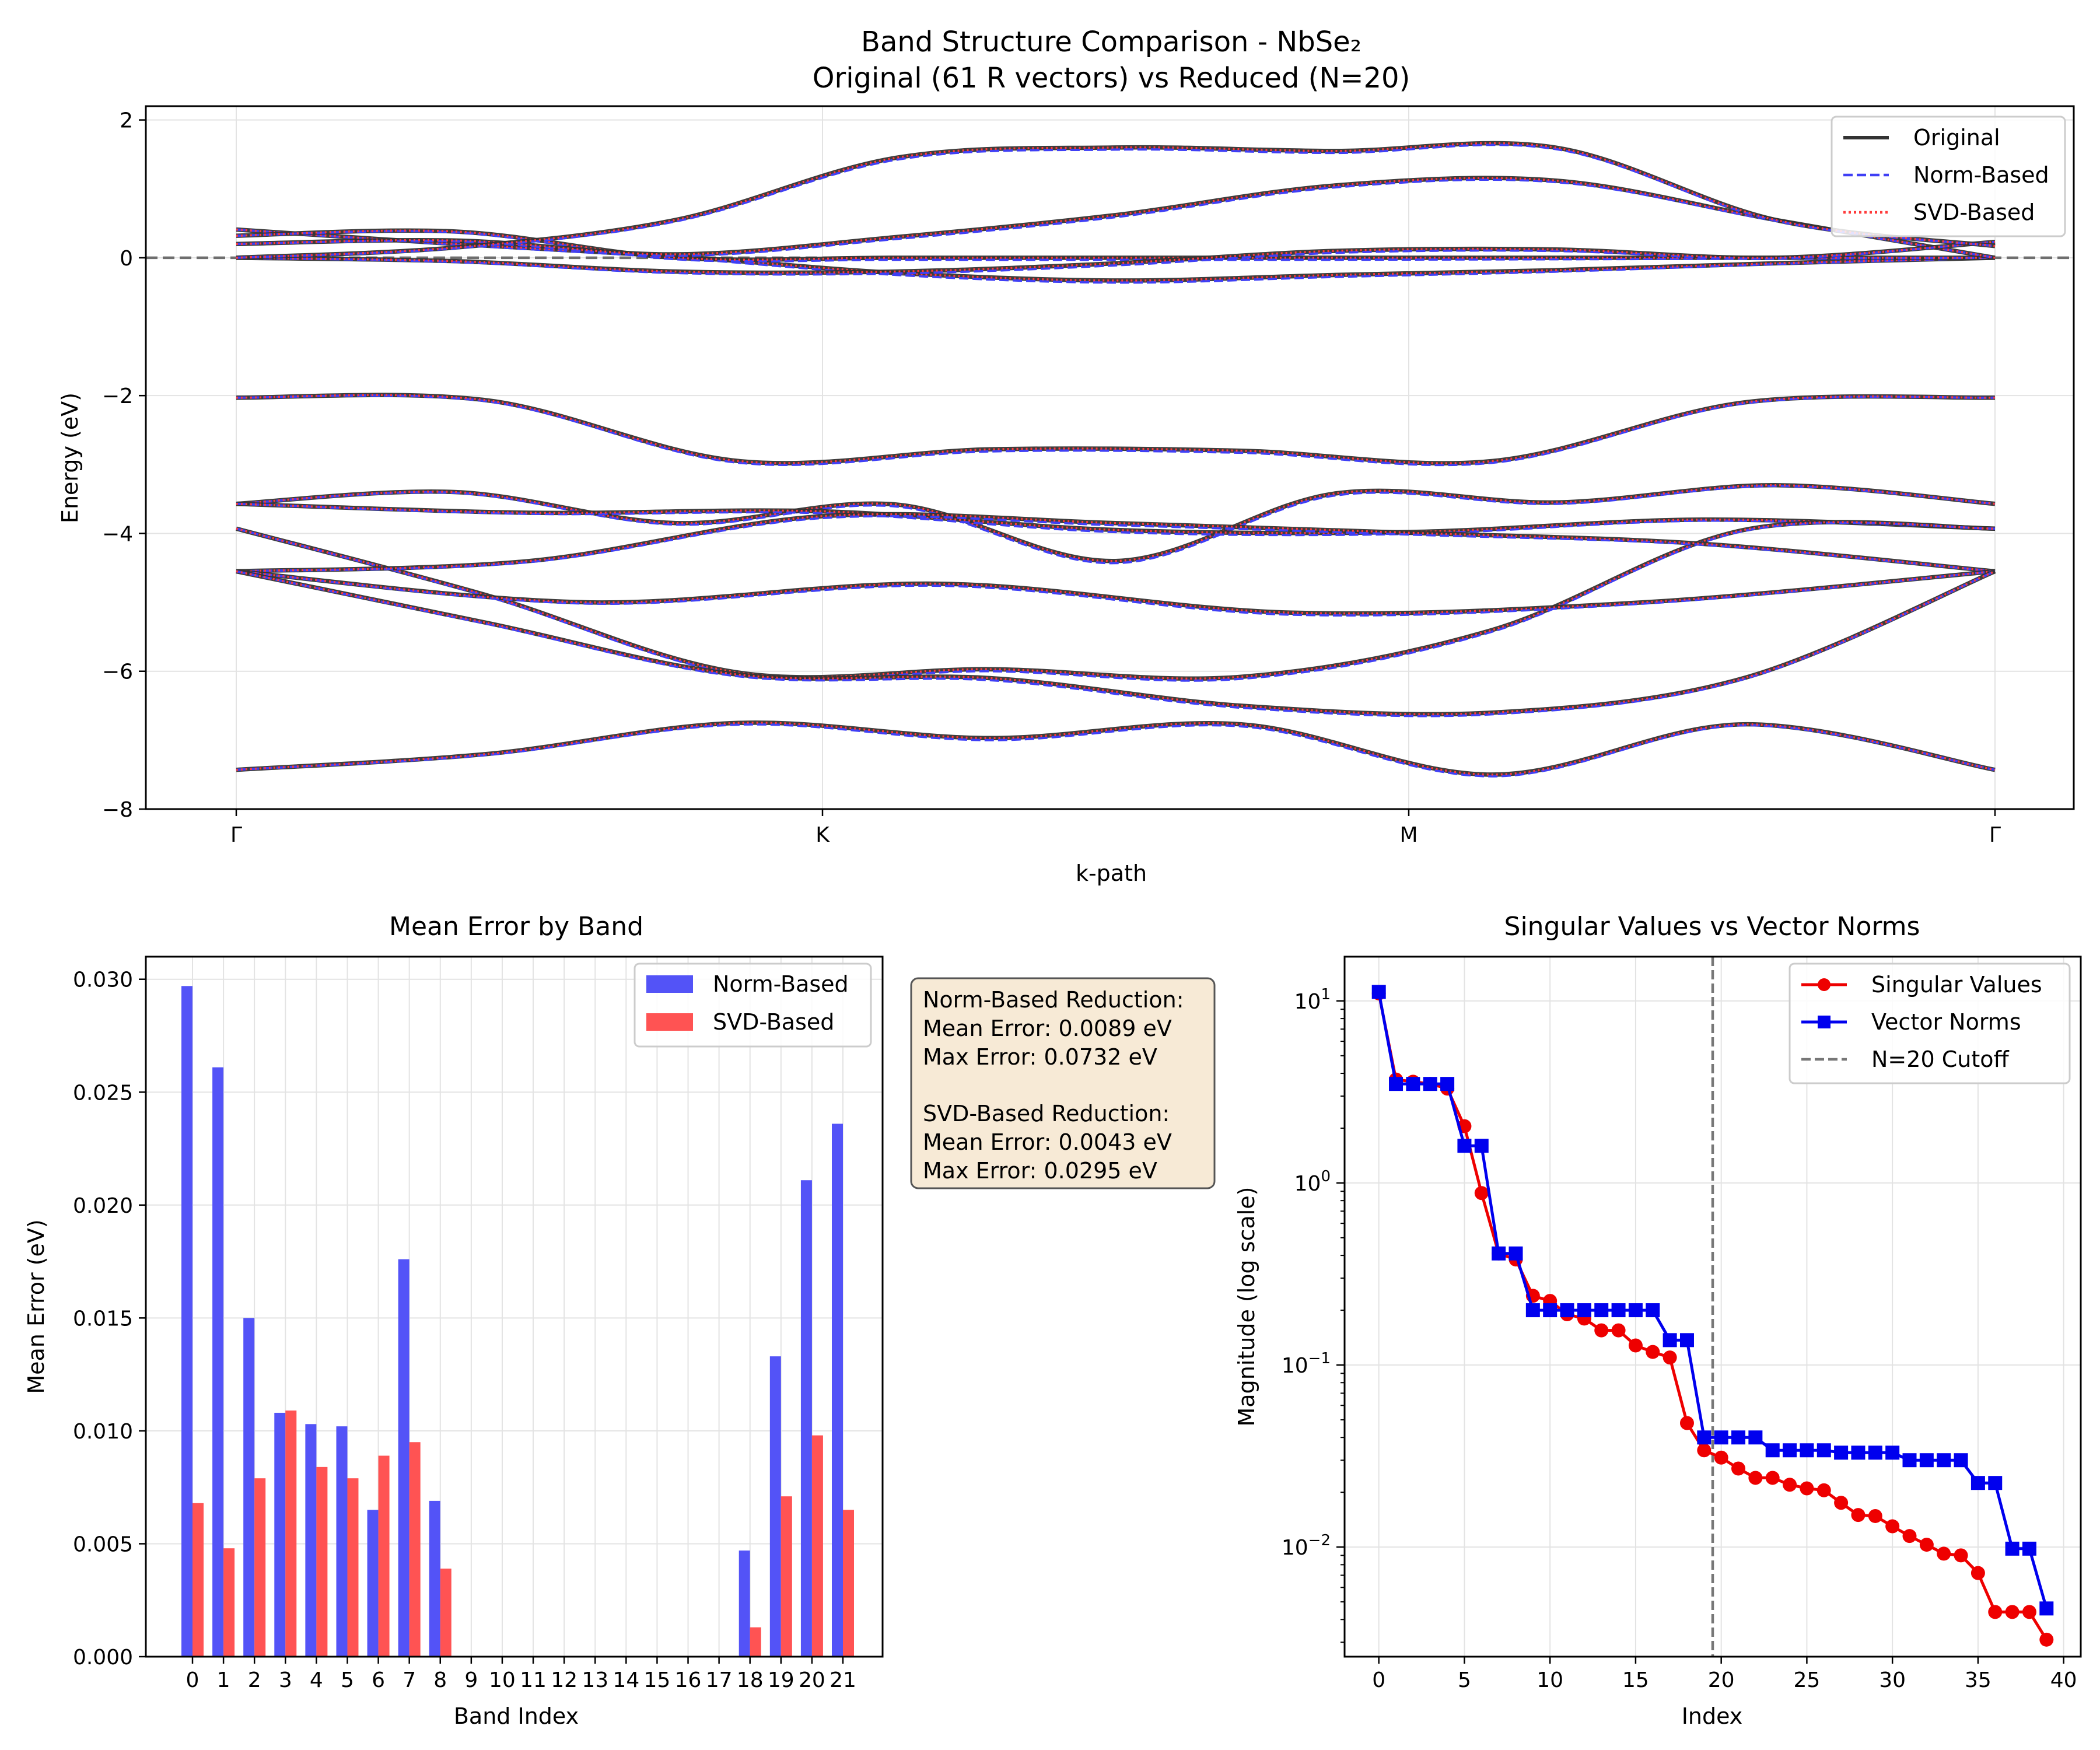 The image size is (2100, 1750). Describe the element at coordinates (103, 1432) in the screenshot. I see `error-y-tick-label: 0.010` at that location.